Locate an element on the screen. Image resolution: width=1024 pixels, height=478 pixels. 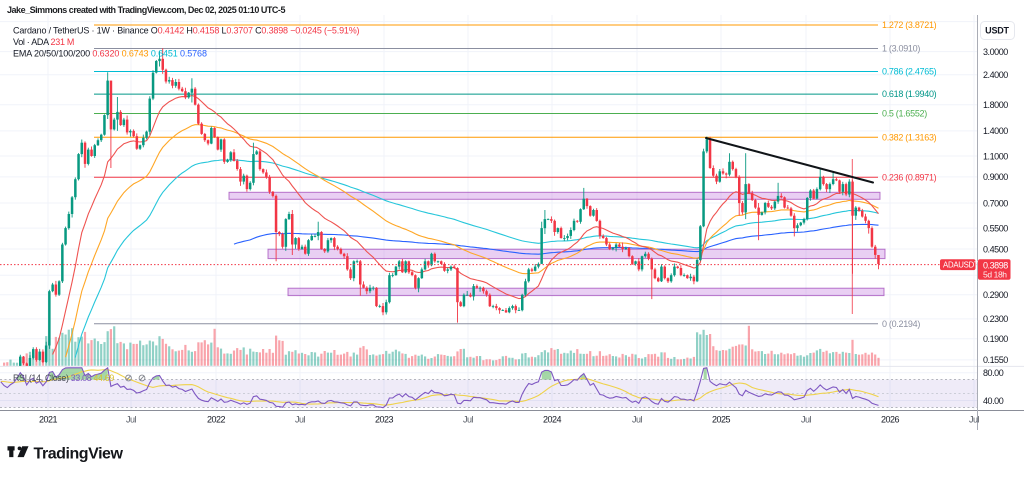
svg-text: 0.236 (0.8971) is located at coordinates (909, 177).